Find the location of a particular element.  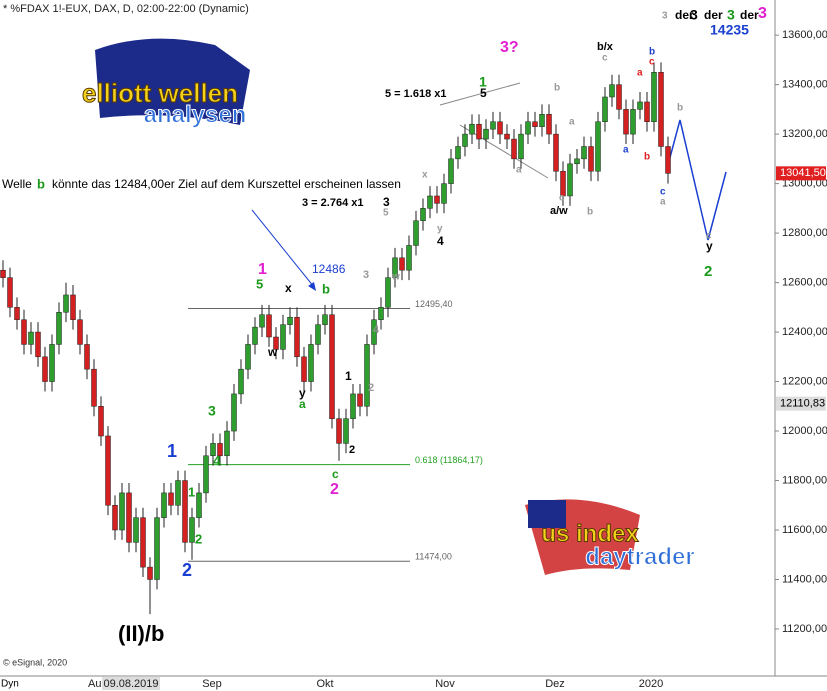

y-tick-label: 12800,00 is located at coordinates (804, 233).